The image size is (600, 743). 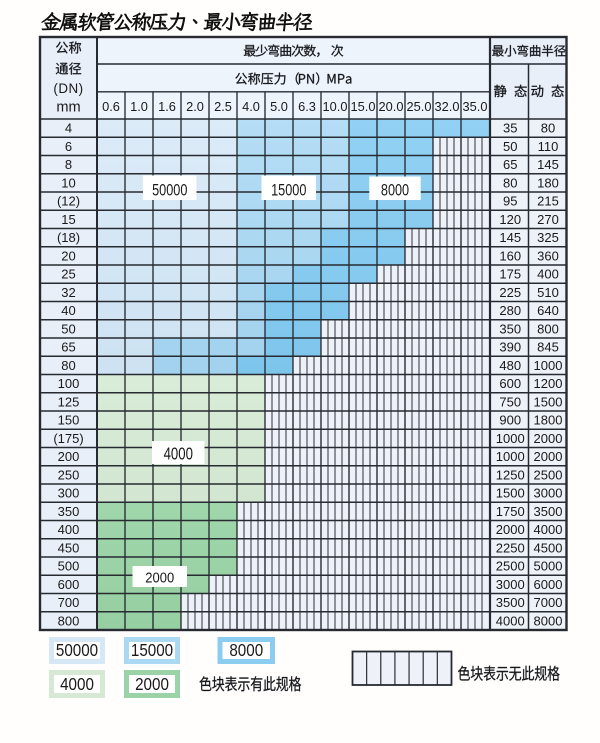 I want to click on svg-text: 450, so click(x=69, y=547).